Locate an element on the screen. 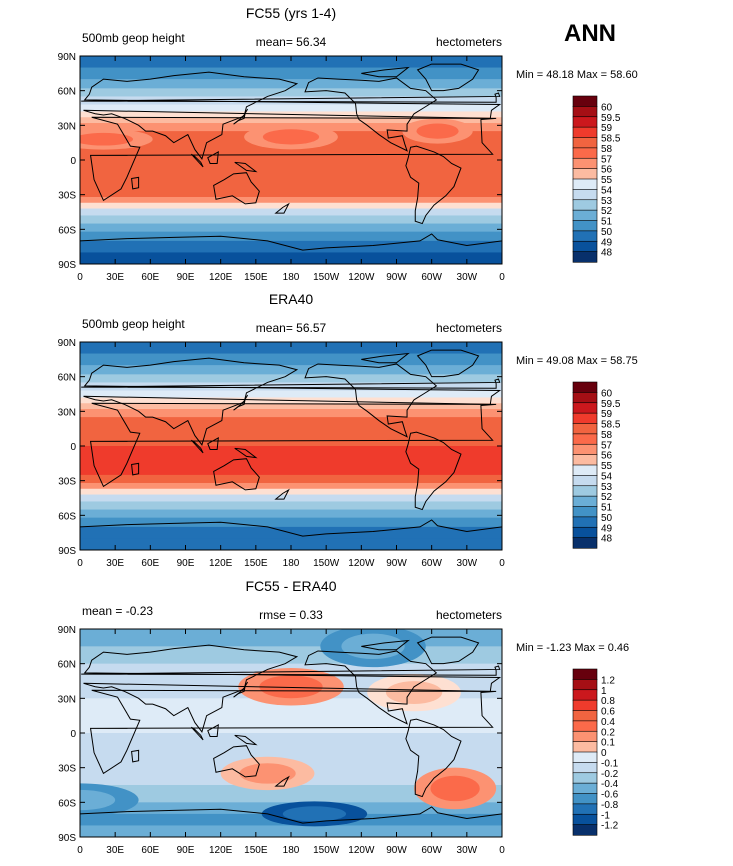  y-tick-label: 30S is located at coordinates (67, 482).